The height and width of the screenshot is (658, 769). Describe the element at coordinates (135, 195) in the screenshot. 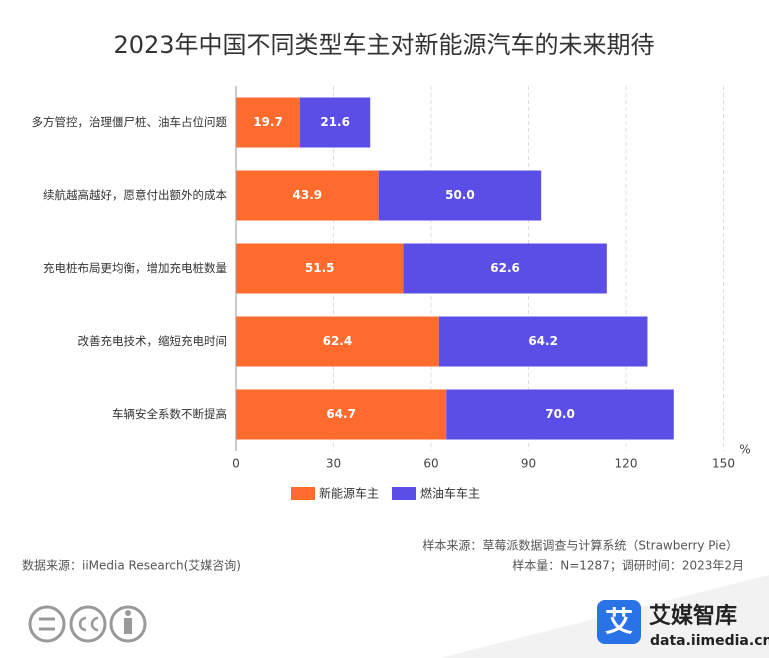

I see `y-tick-label: 续航越高越好，愿意付出额外的成本` at that location.